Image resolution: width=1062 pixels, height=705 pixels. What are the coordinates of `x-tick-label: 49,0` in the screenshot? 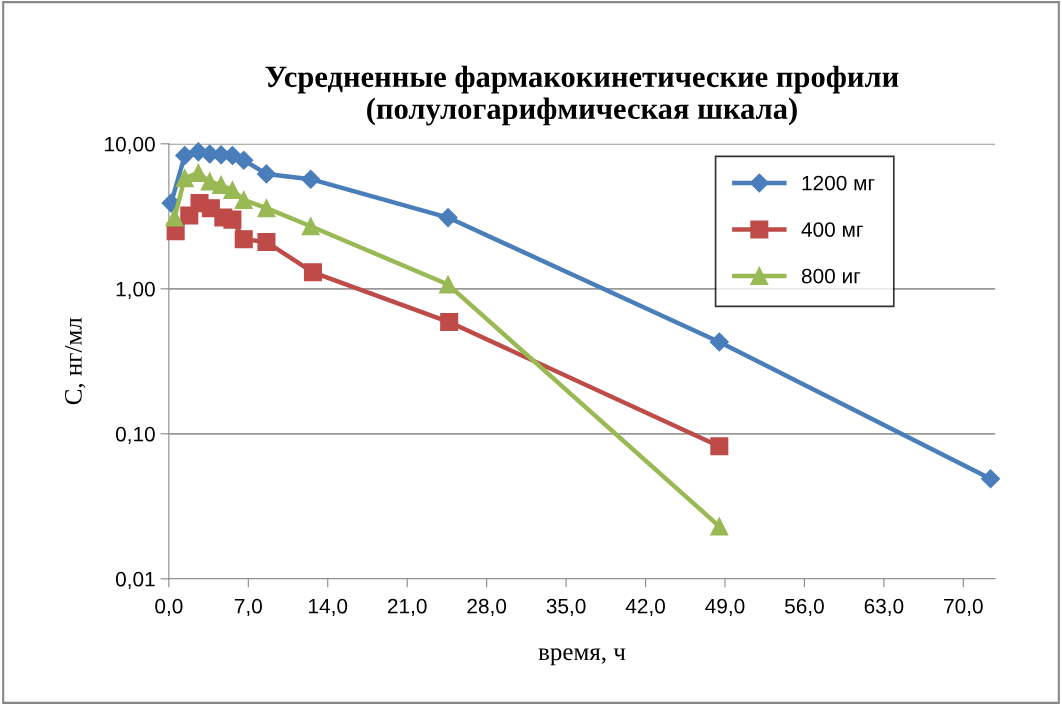 It's located at (725, 607).